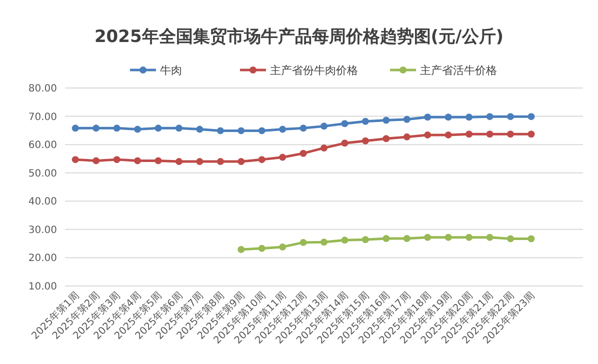  I want to click on y-tick-label: 10.00, so click(42, 287).